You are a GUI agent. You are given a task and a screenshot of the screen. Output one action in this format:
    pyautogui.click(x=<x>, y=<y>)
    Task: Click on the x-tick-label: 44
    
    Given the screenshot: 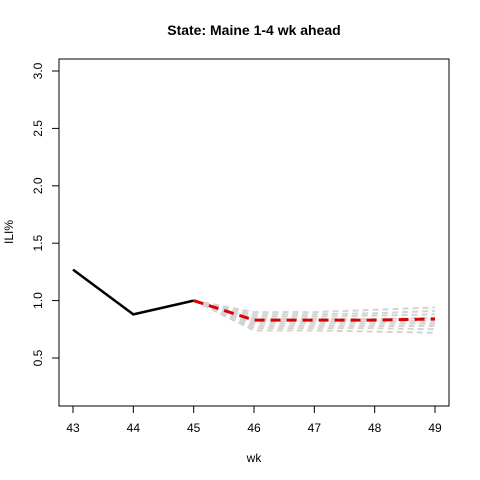 What is the action you would take?
    pyautogui.click(x=134, y=428)
    